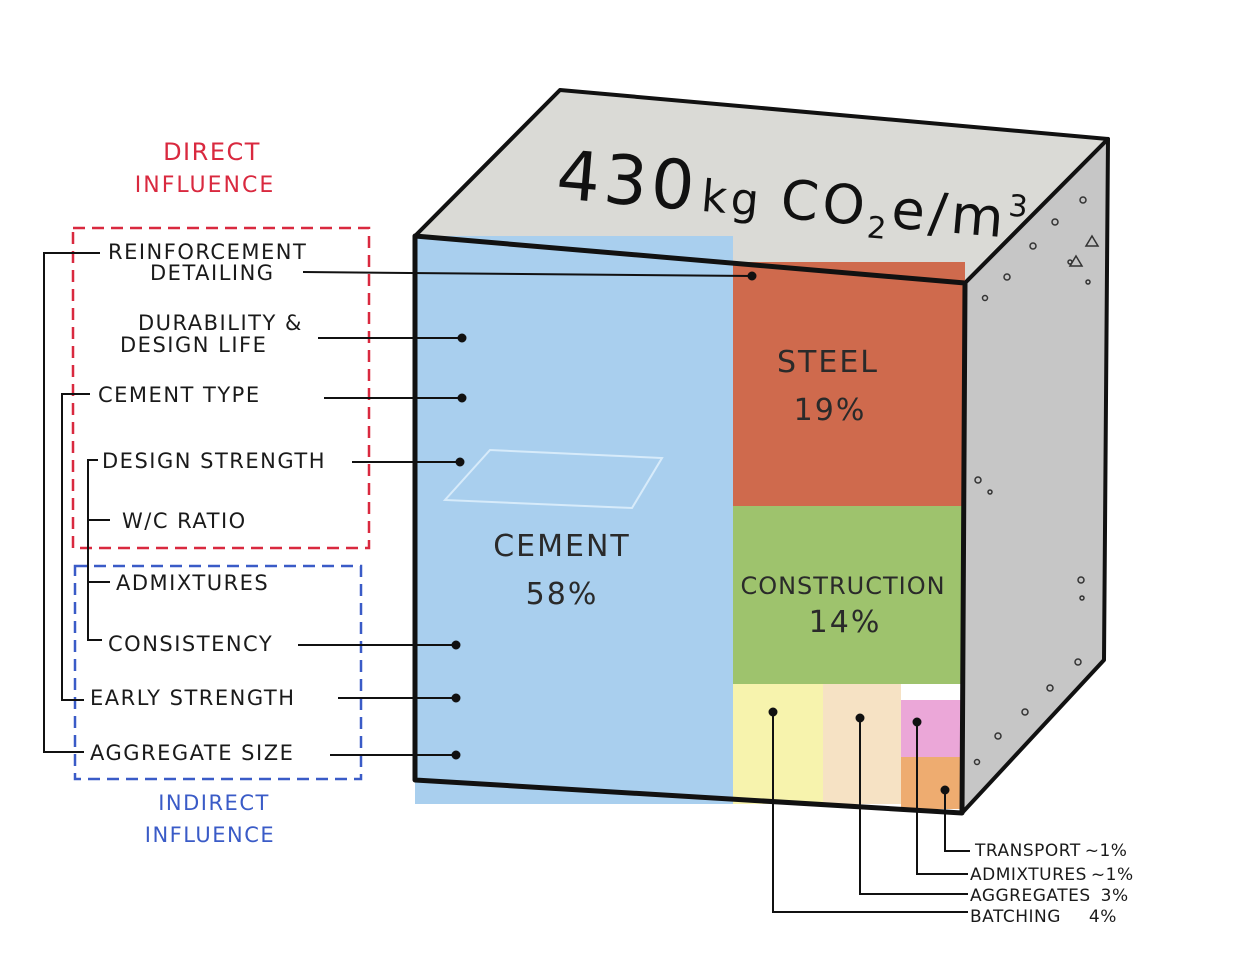 The image size is (1247, 977). Describe the element at coordinates (849, 384) in the screenshot. I see `segment-steel` at that location.